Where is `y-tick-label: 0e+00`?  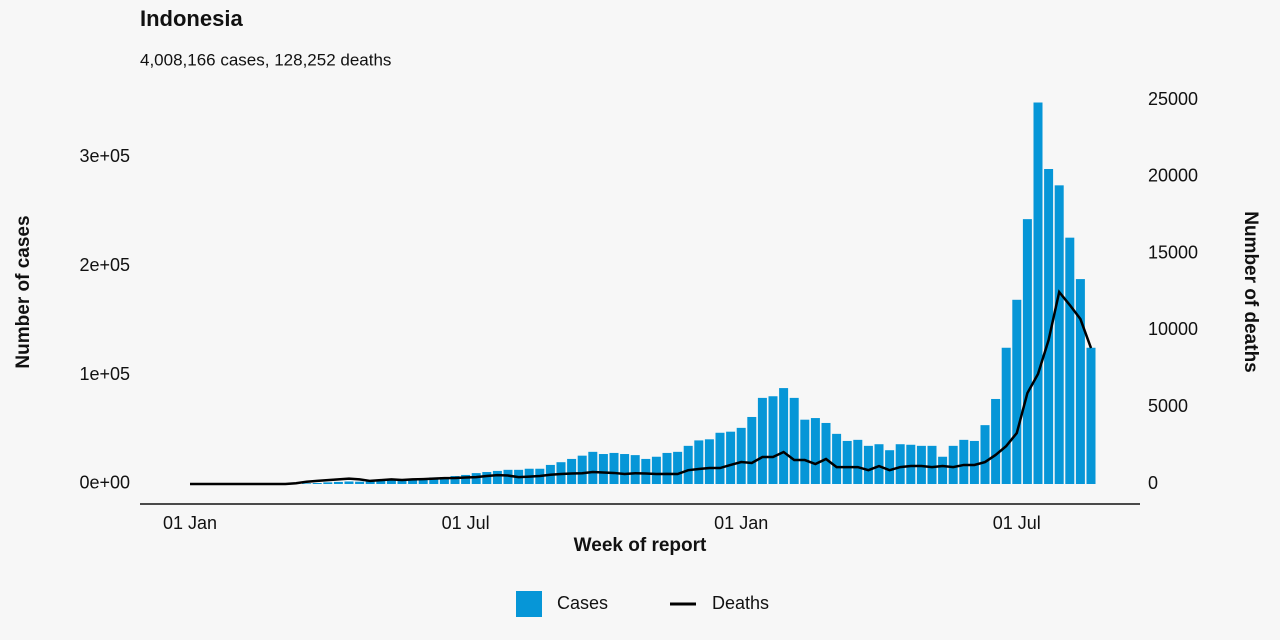 y-tick-label: 0e+00 is located at coordinates (104, 483).